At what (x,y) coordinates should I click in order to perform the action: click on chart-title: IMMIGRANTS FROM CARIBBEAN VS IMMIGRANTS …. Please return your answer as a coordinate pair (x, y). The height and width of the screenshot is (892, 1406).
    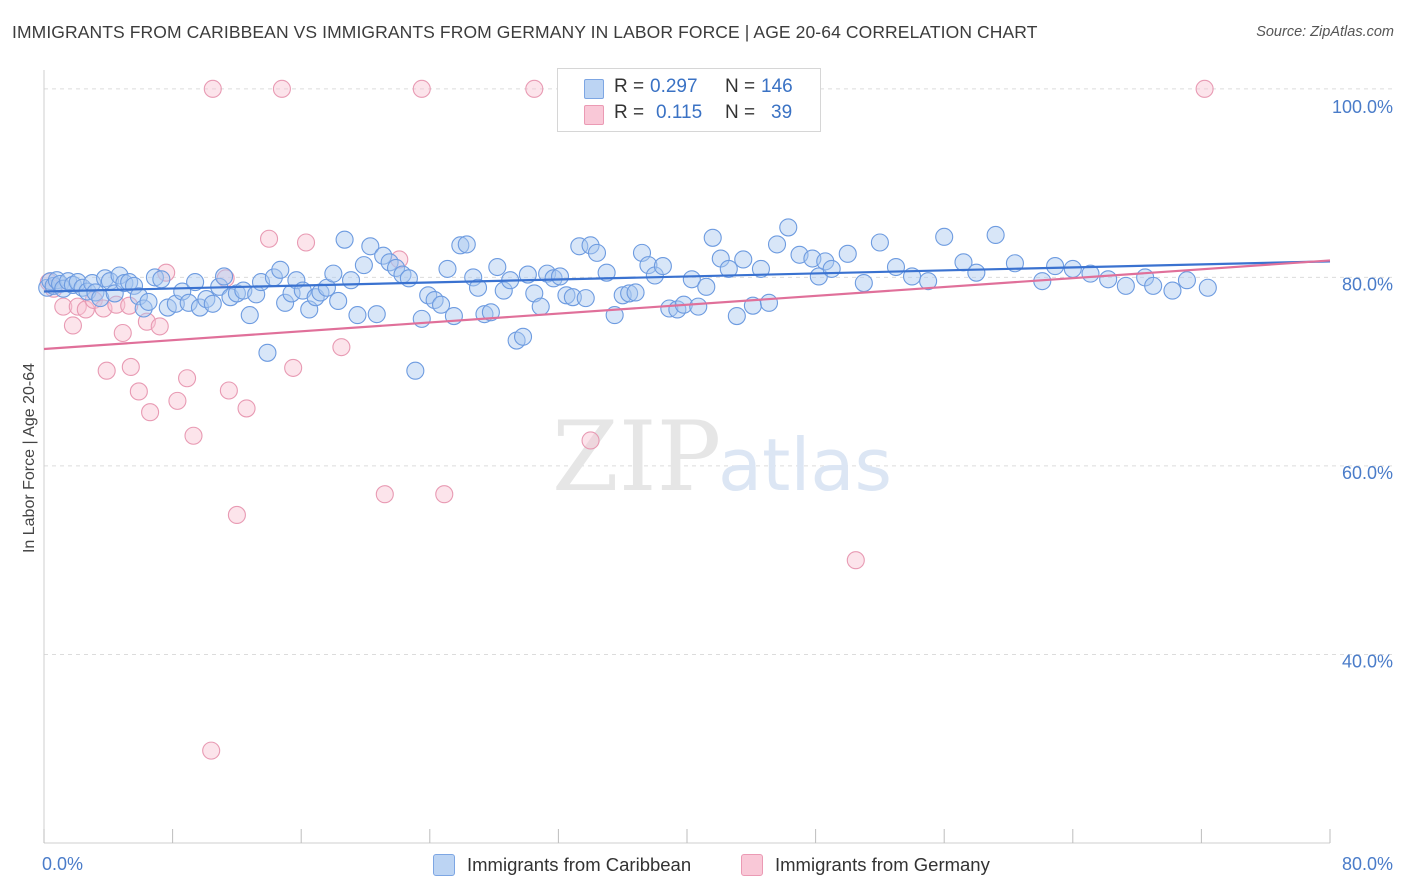
    Looking at the image, I should click on (525, 32).